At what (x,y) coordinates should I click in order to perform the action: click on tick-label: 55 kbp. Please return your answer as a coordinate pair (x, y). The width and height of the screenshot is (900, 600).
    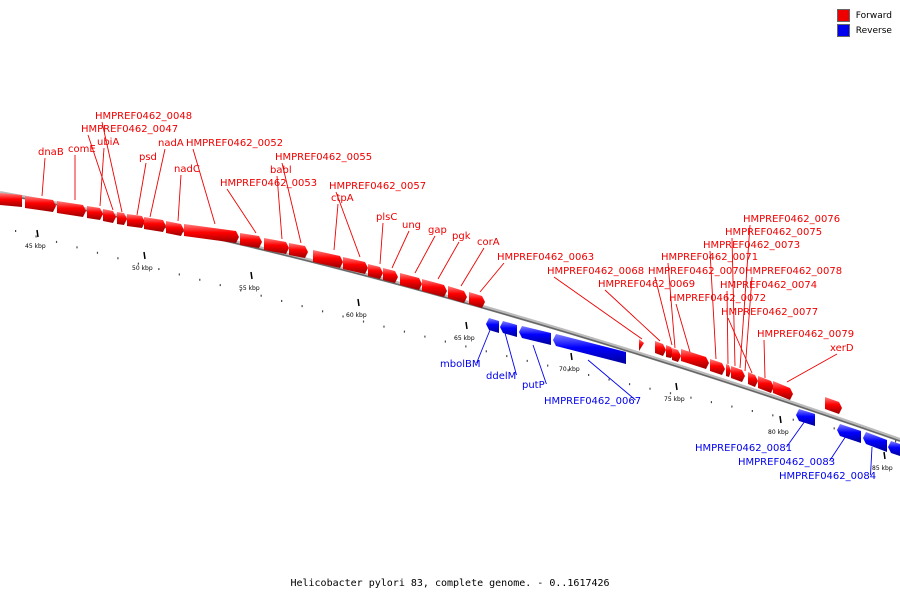
    Looking at the image, I should click on (249, 288).